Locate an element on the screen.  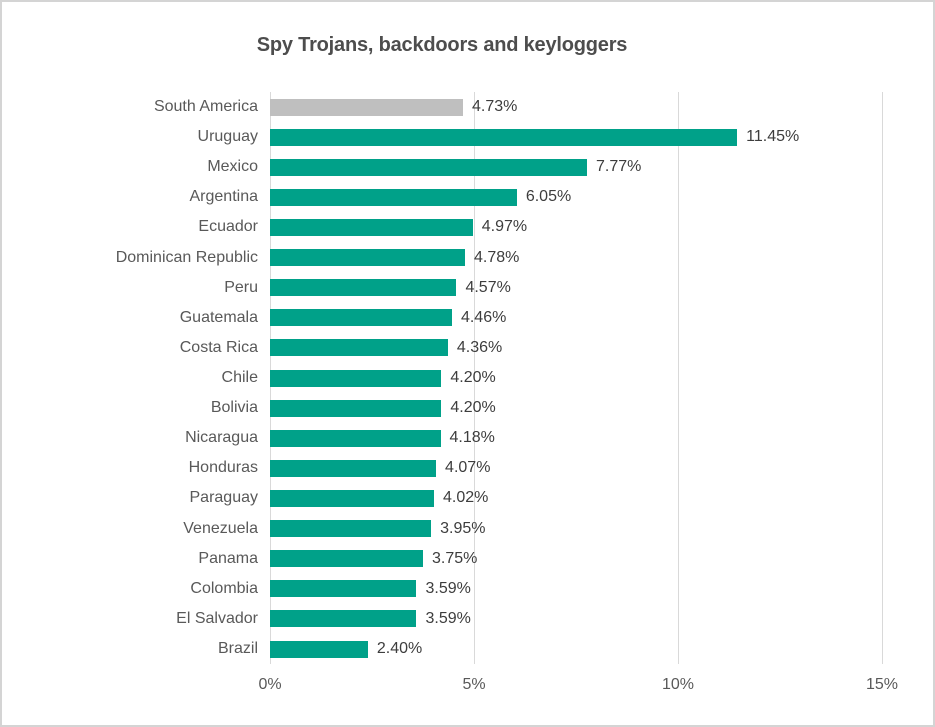
bar-area: 4.78% is located at coordinates (576, 258).